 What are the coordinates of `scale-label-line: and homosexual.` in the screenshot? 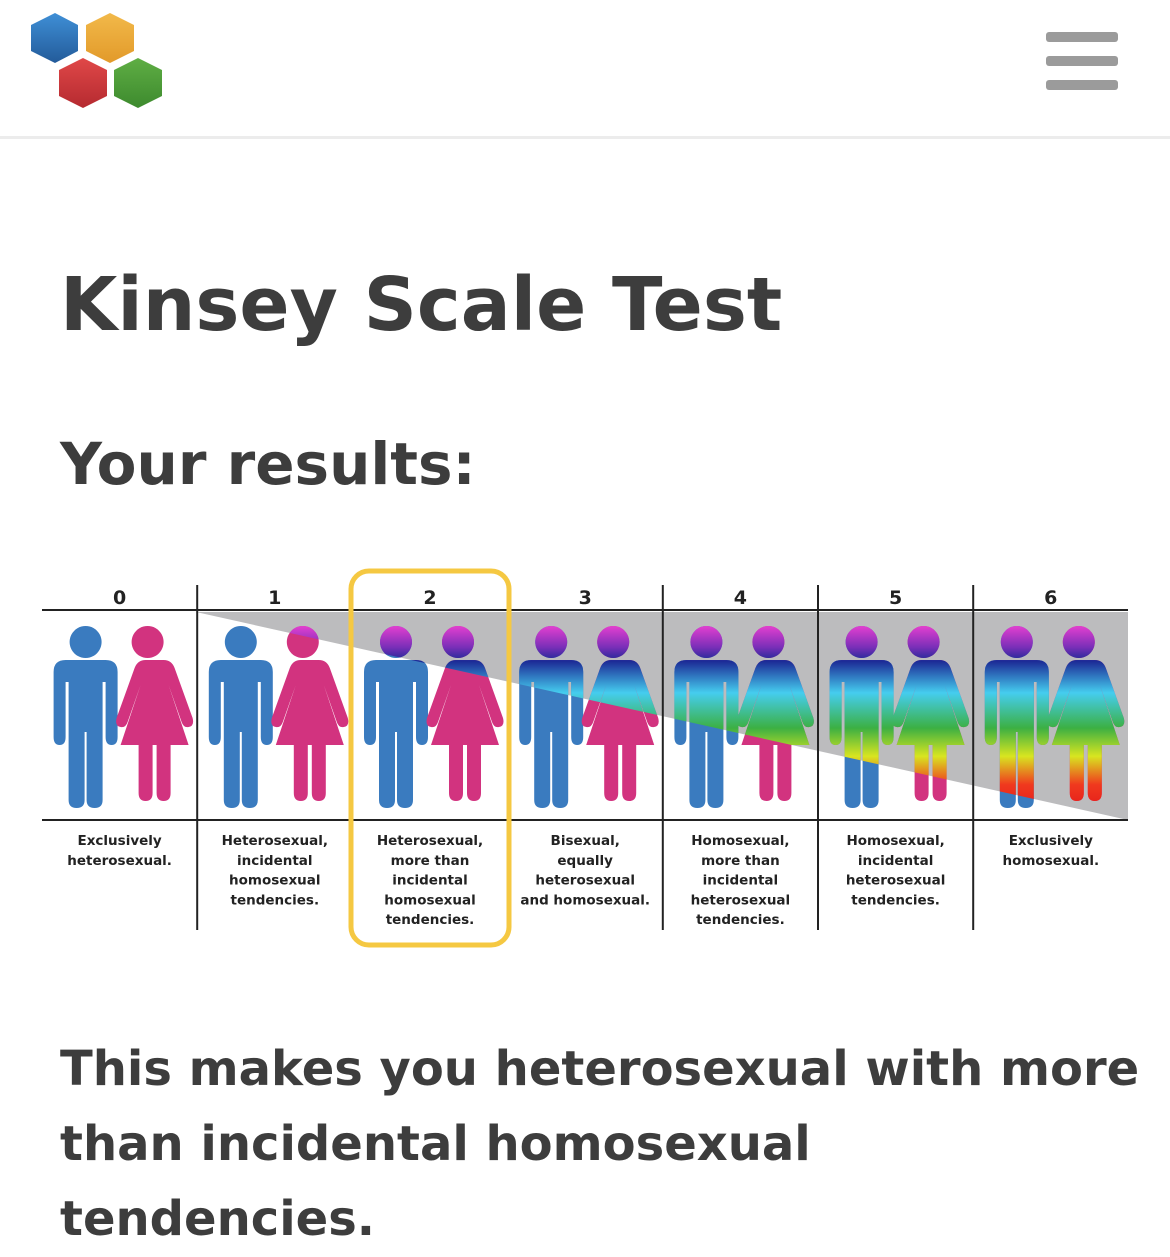 It's located at (585, 900).